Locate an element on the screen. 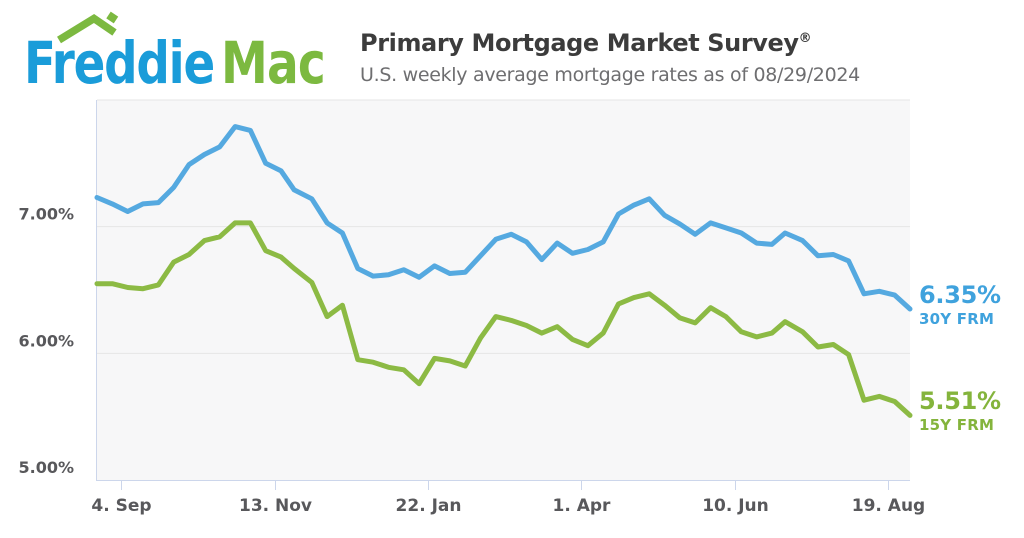 The height and width of the screenshot is (538, 1024). x-axis-label-4. Sep: 4. Sep is located at coordinates (121, 506).